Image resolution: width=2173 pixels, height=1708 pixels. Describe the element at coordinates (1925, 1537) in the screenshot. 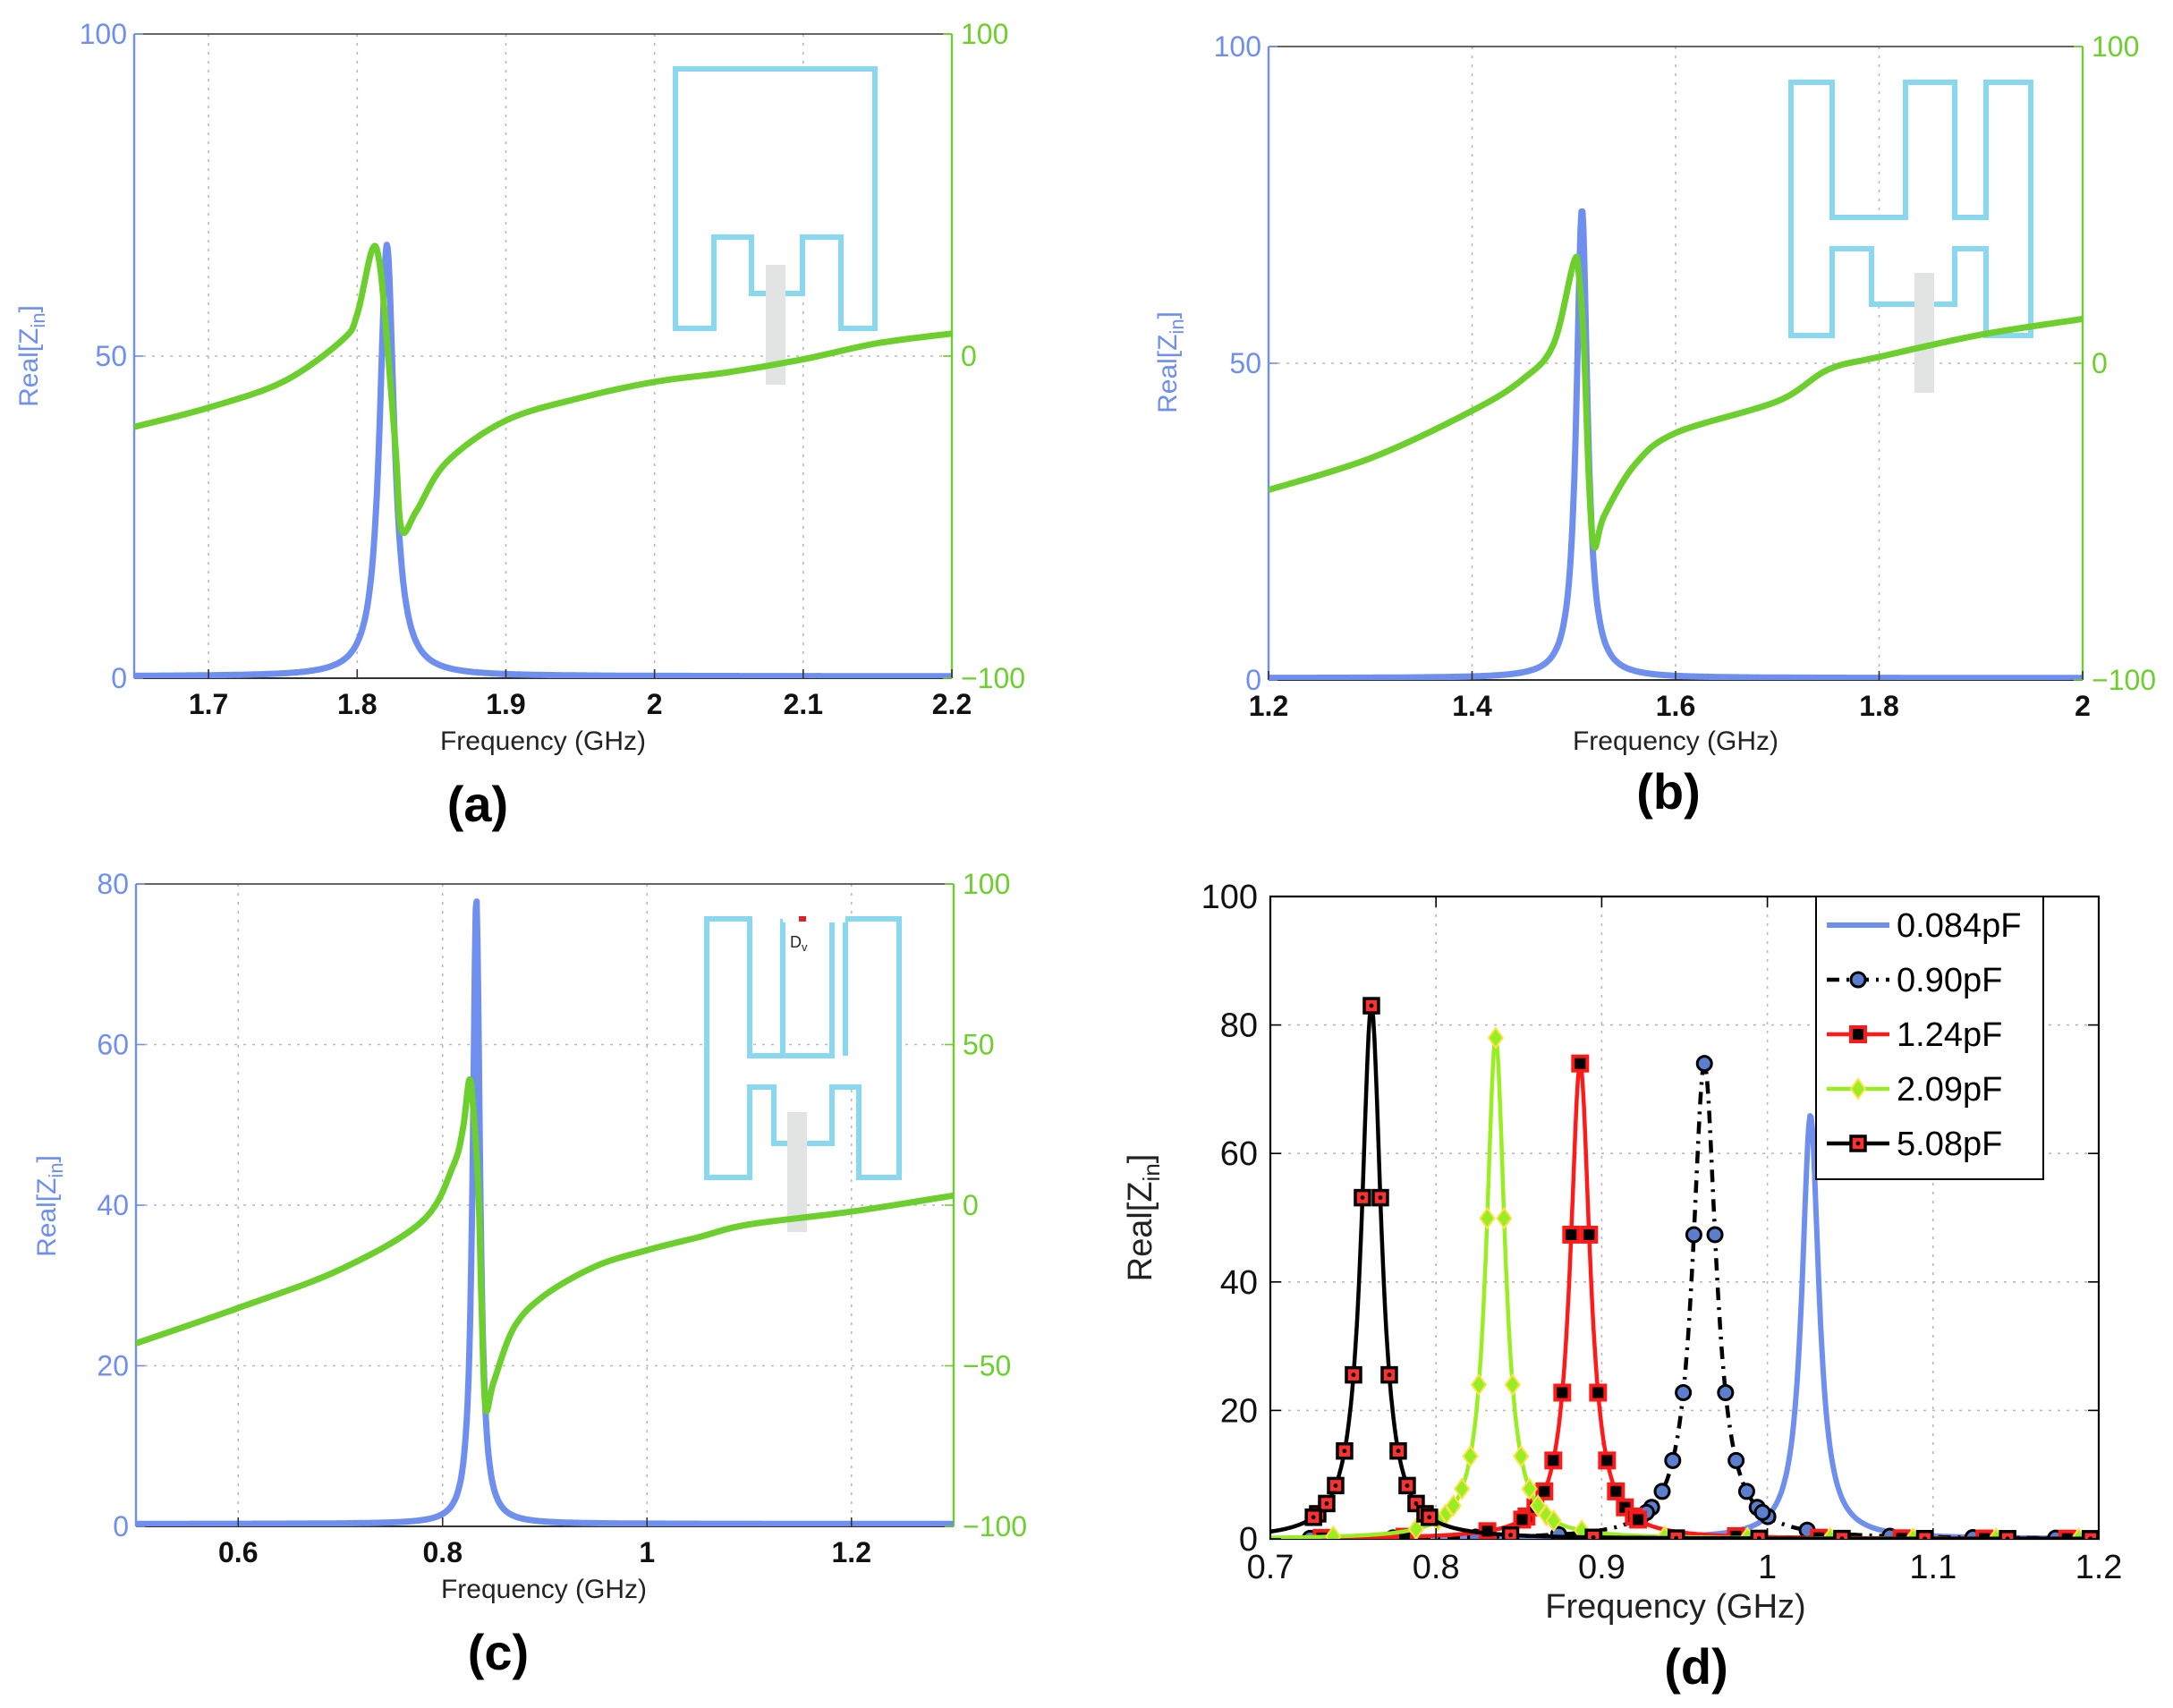

I see `panel-d-series-5p08pF-marker-20-dot` at that location.